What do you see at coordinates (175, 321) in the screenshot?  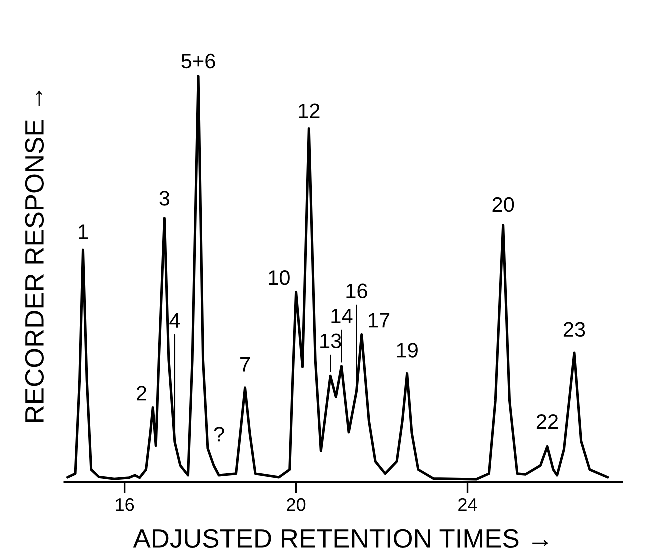 I see `annotation: 4` at bounding box center [175, 321].